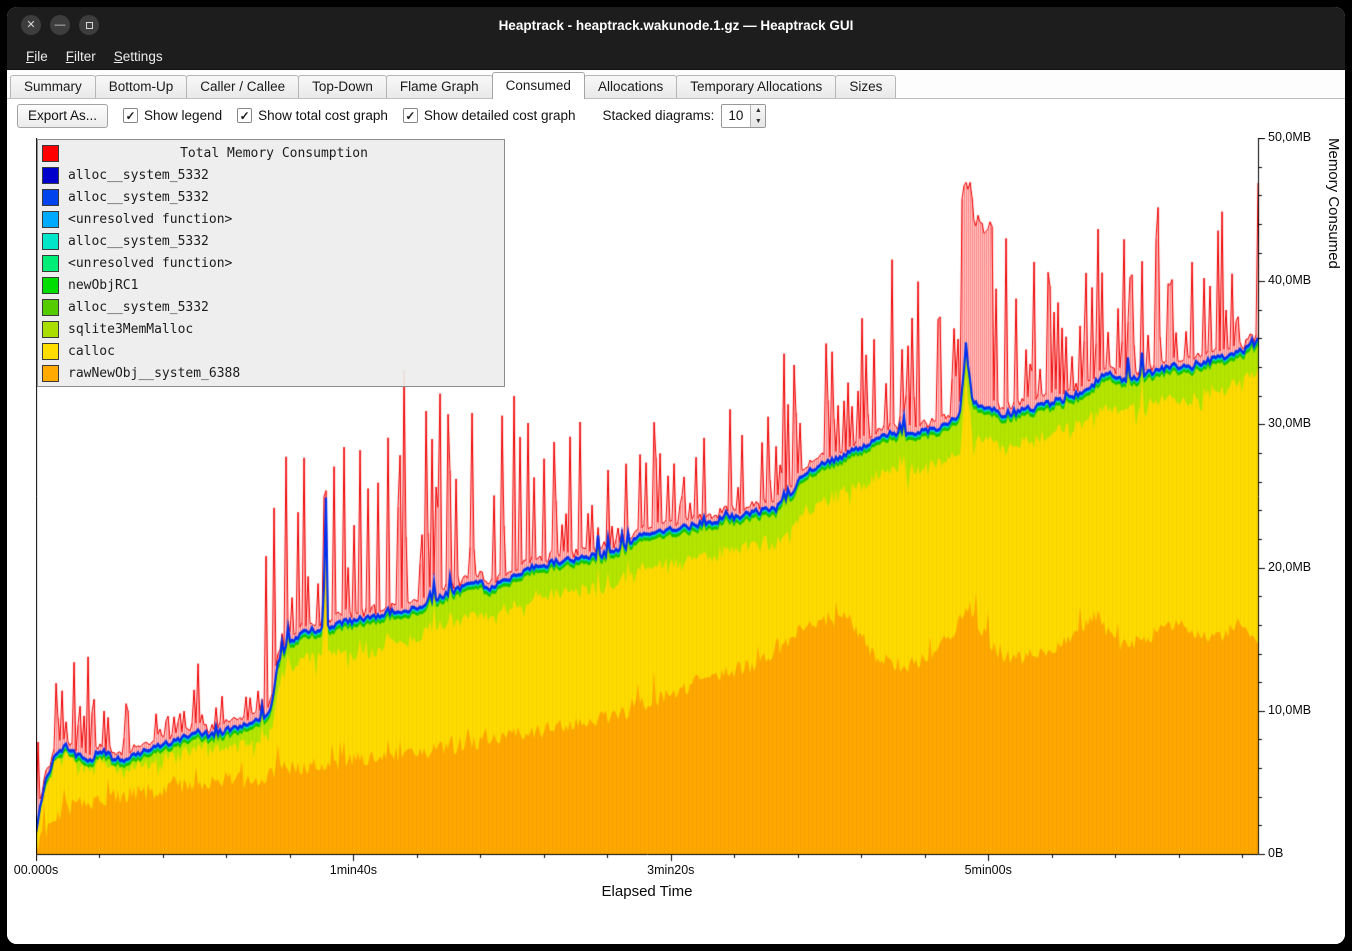  What do you see at coordinates (499, 115) in the screenshot?
I see `checkbox-label: Show detailed cost graph` at bounding box center [499, 115].